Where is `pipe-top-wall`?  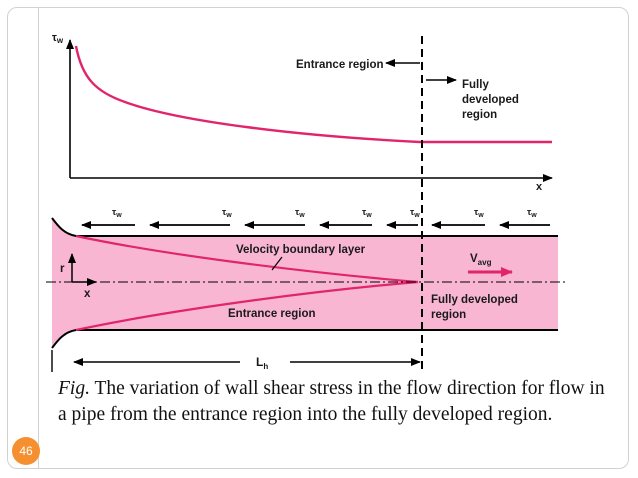 pipe-top-wall is located at coordinates (304, 227).